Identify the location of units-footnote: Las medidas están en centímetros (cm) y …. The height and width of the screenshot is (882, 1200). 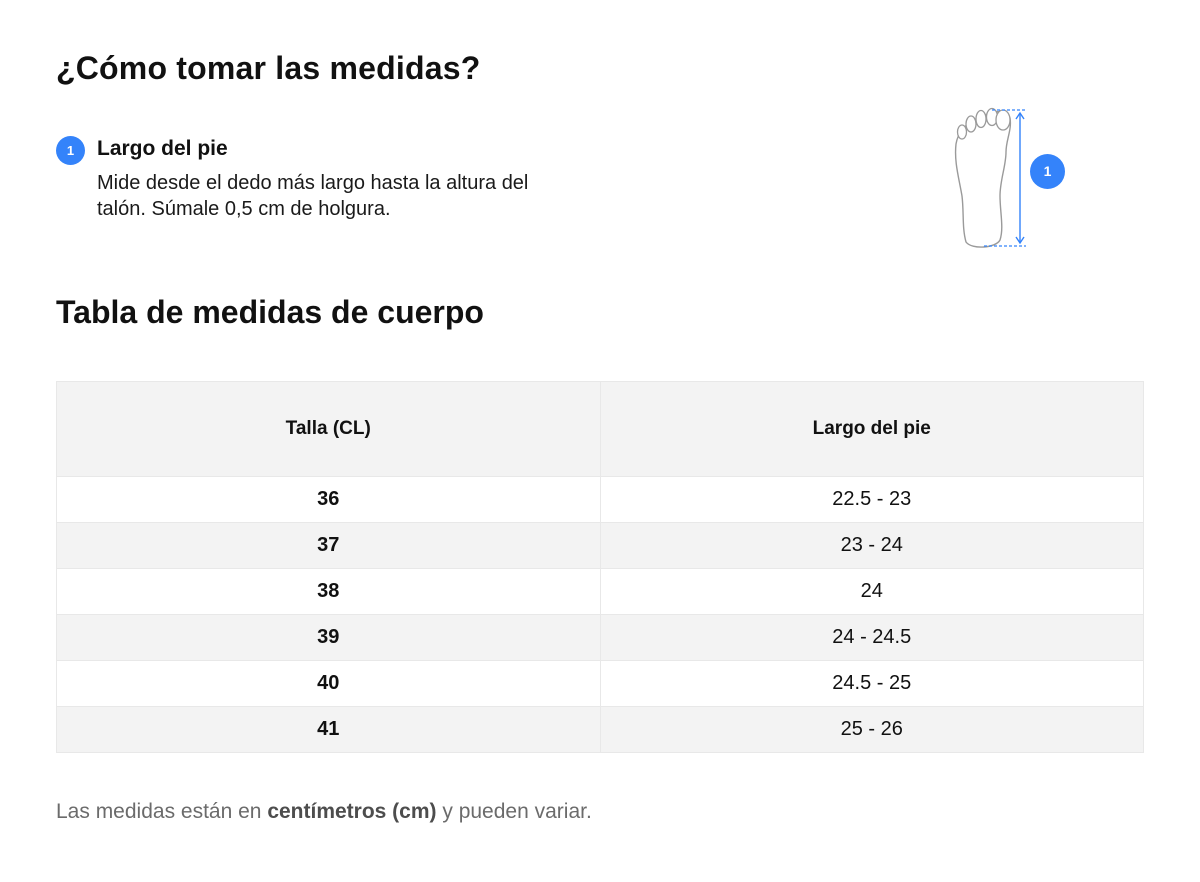
(324, 812).